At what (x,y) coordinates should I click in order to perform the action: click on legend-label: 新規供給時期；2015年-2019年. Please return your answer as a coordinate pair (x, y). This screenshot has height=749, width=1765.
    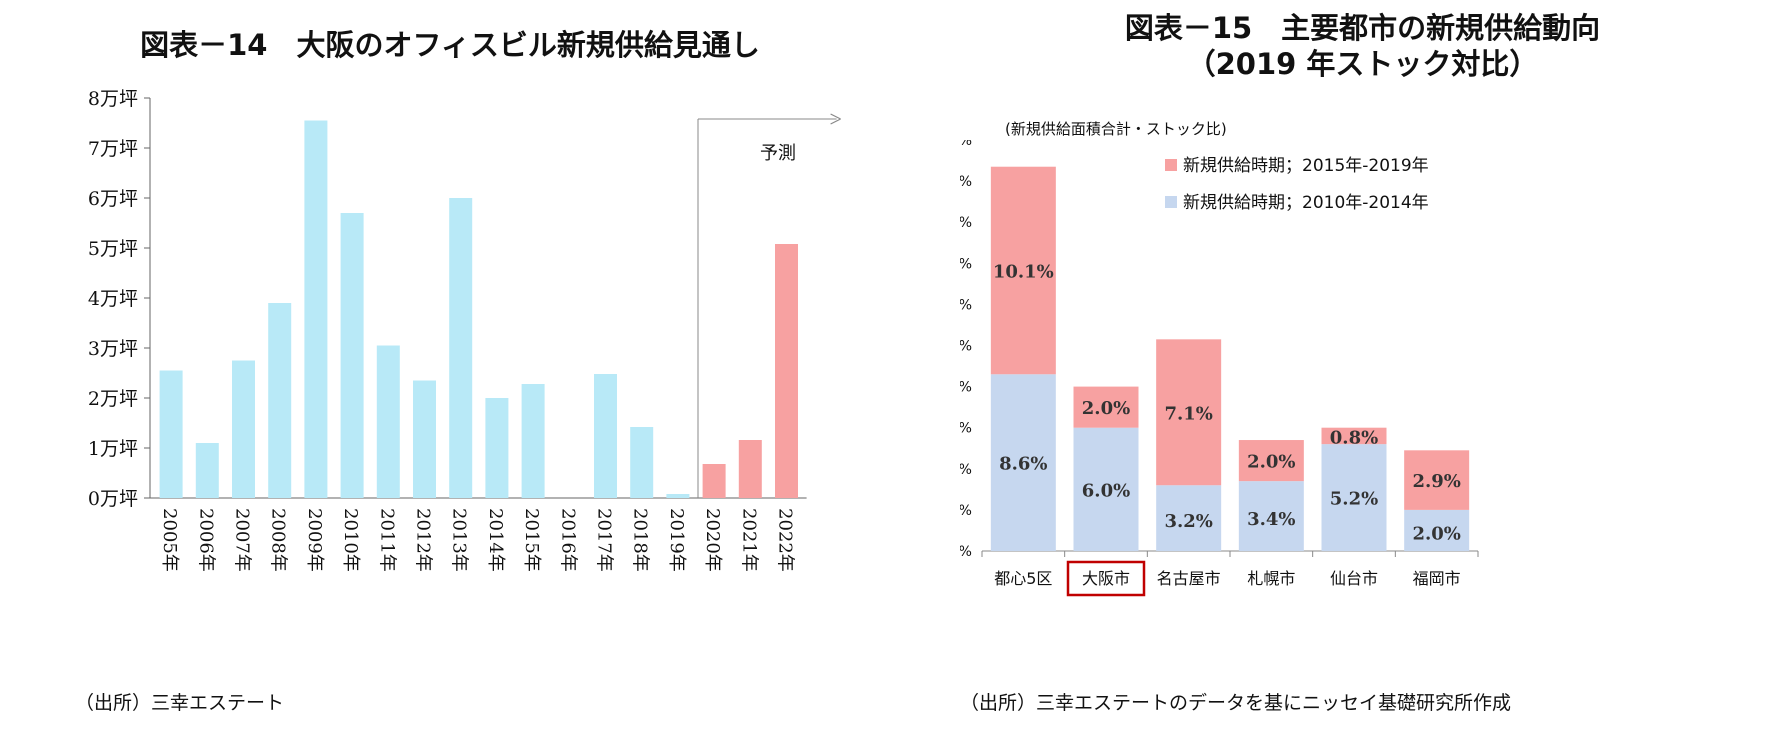
    Looking at the image, I should click on (1306, 166).